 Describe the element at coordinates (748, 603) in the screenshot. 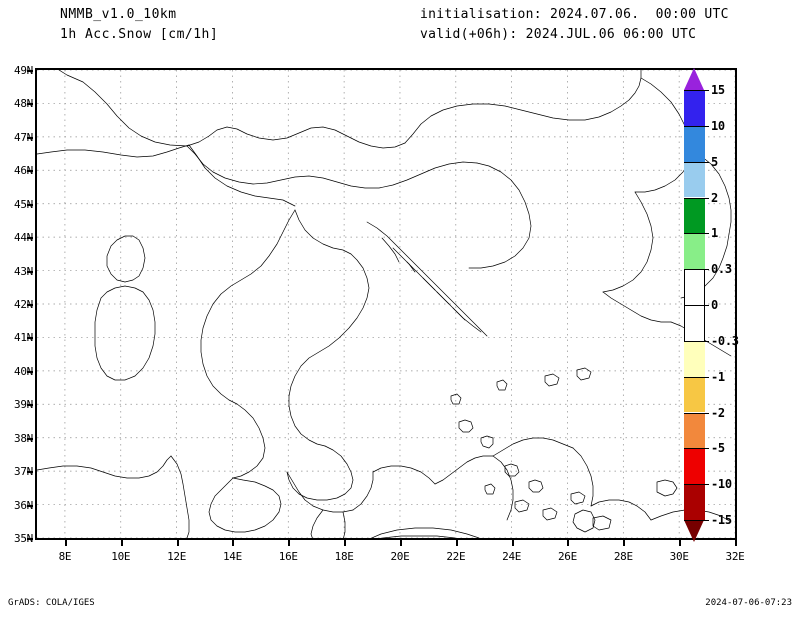

I see `footer-timestamp-label: 2024-07-06-07:23` at that location.